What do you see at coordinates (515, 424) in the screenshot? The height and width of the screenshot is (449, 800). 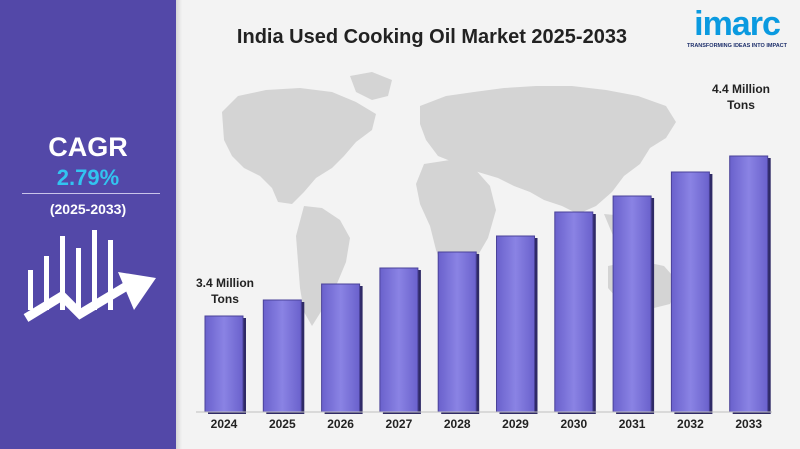 I see `x-tick-2029: 2029` at bounding box center [515, 424].